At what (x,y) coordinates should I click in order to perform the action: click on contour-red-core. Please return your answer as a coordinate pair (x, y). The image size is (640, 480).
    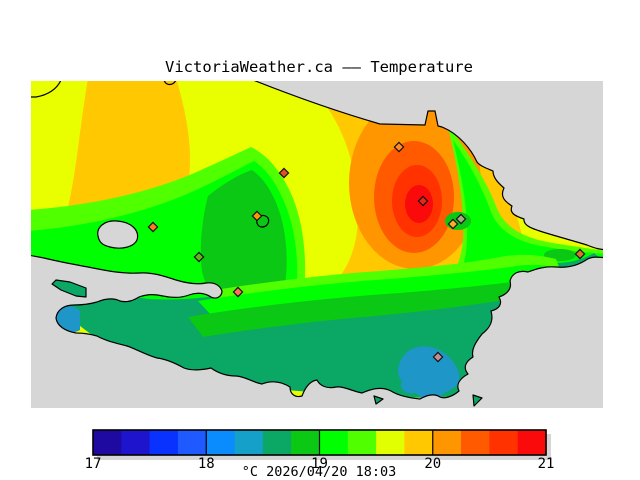
    Looking at the image, I should click on (419, 204).